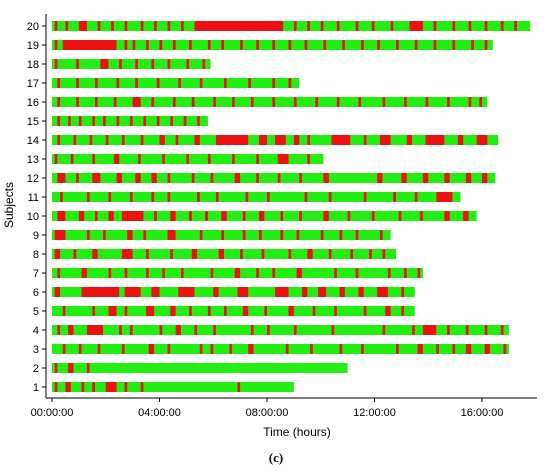 The width and height of the screenshot is (550, 475). Describe the element at coordinates (33, 103) in the screenshot. I see `y-tick-label-16: 16` at that location.